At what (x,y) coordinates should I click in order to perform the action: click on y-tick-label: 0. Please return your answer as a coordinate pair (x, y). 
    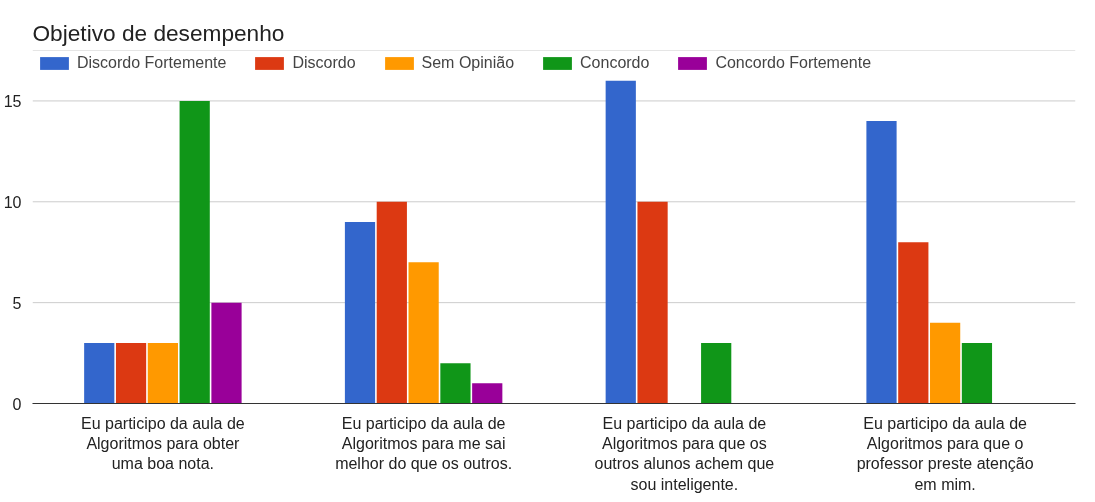
    Looking at the image, I should click on (17, 404).